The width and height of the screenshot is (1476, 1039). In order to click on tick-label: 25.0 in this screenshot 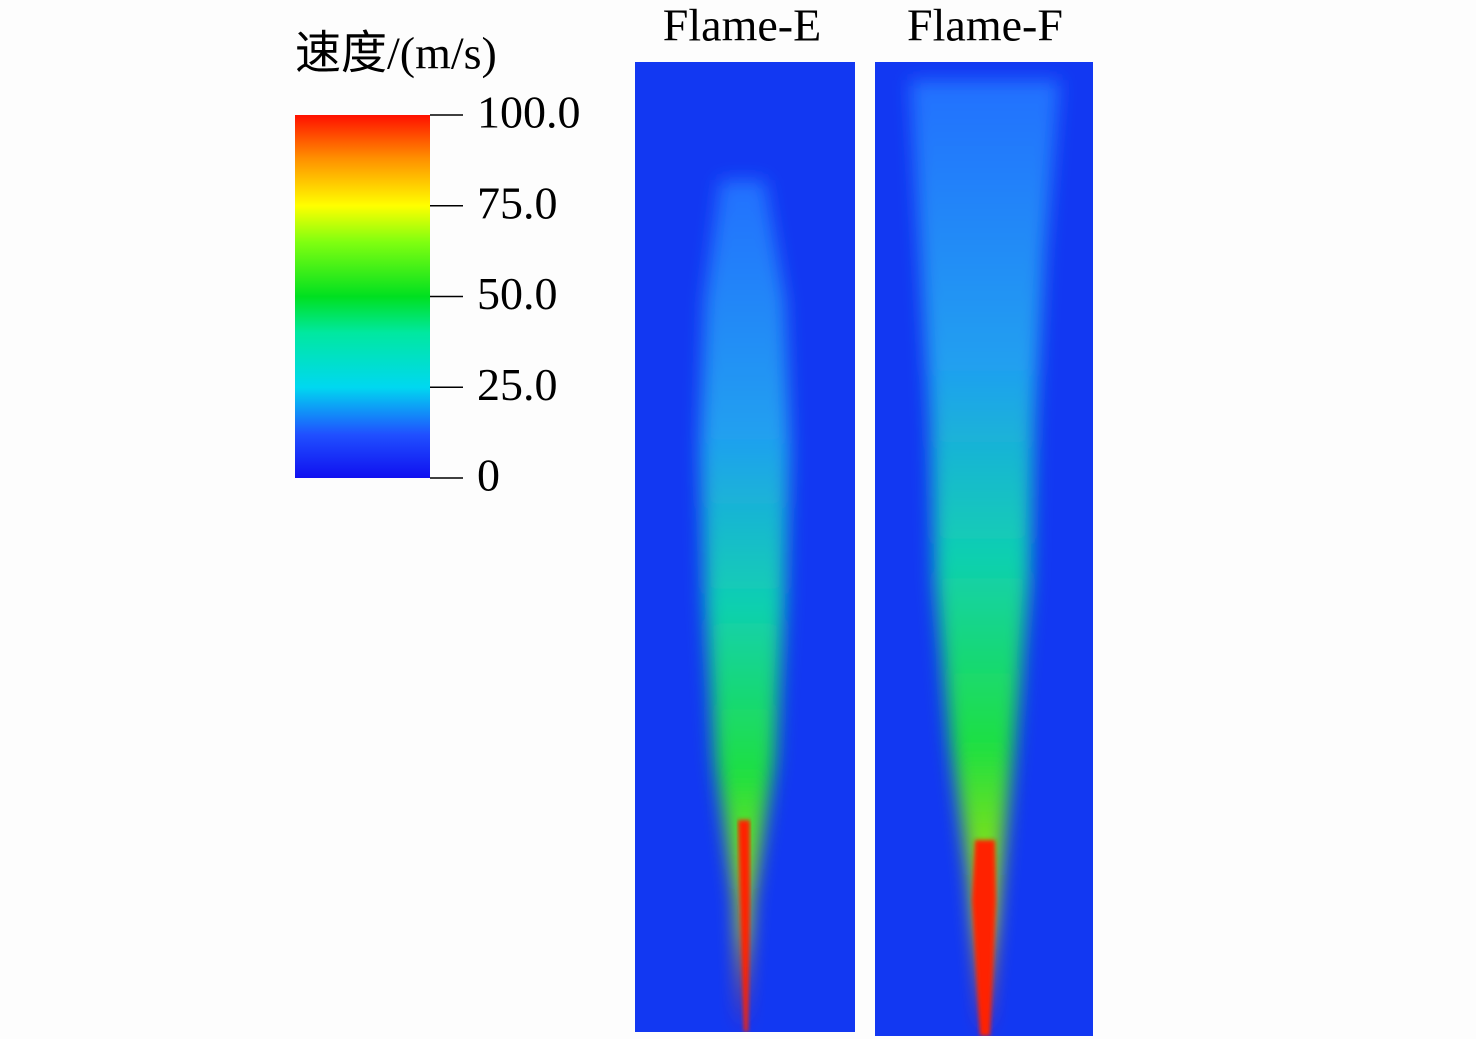, I will do `click(517, 384)`.